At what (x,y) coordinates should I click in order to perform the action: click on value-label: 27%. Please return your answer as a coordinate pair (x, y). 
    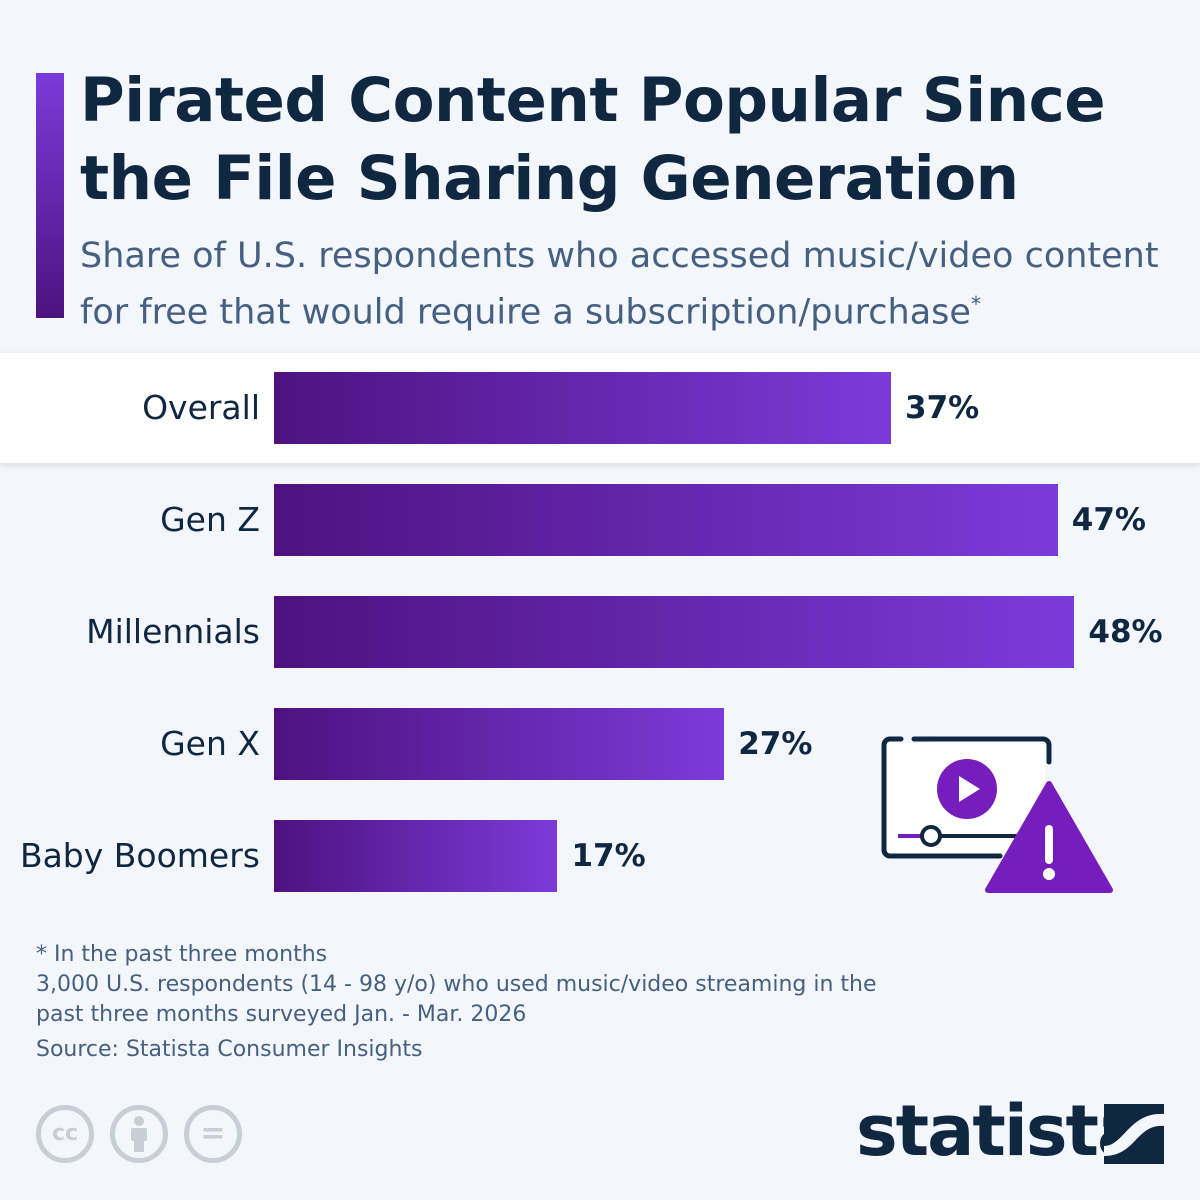
    Looking at the image, I should click on (775, 744).